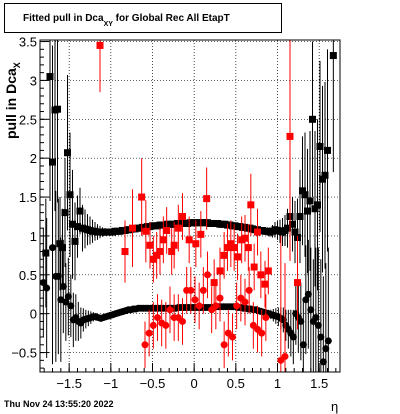 This screenshot has width=400, height=414. Describe the element at coordinates (110, 383) in the screenshot. I see `x-tick-label: −1` at that location.